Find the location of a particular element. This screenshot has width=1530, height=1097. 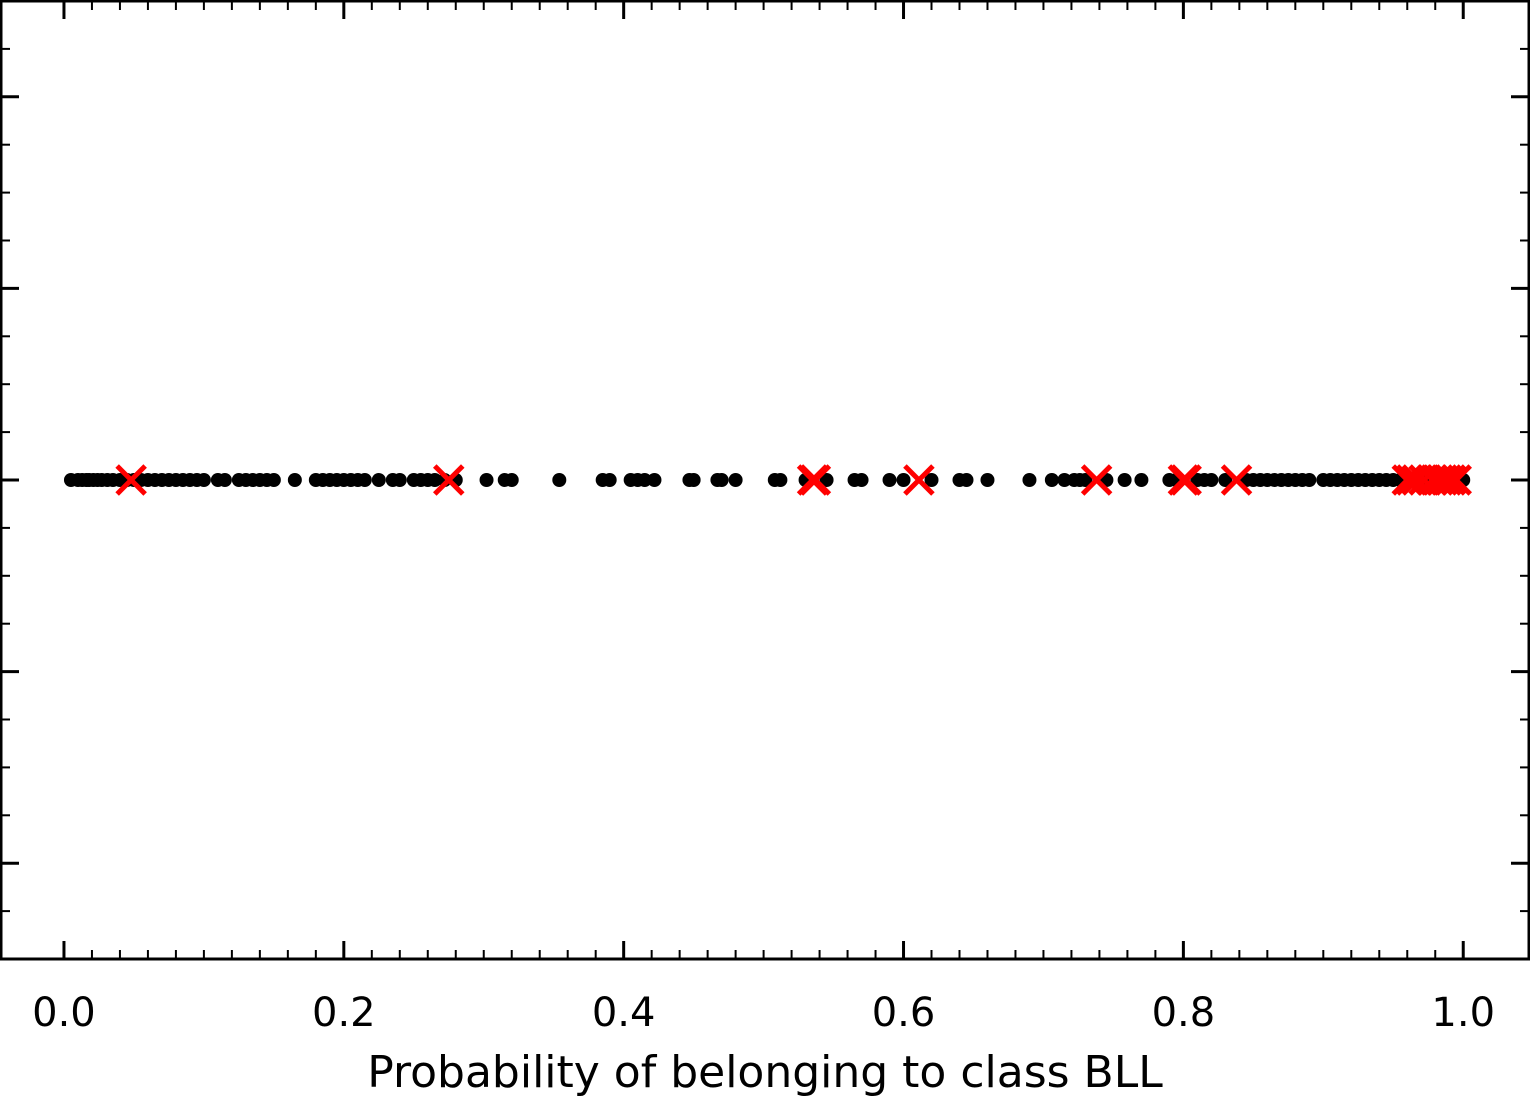

x-tick-label: 0.4 is located at coordinates (624, 1013).